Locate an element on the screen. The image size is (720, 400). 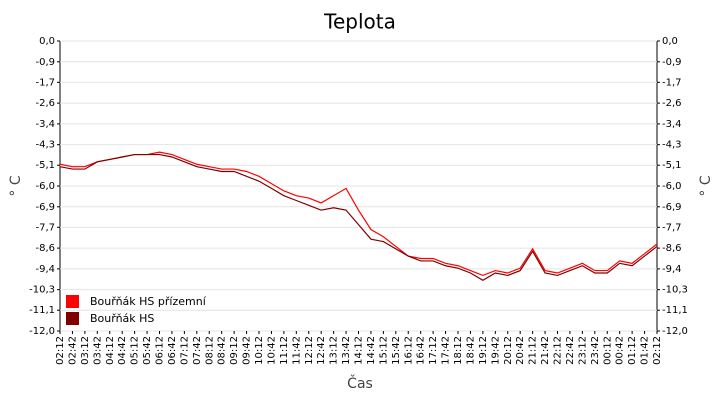
x-tick-label: 00:42 is located at coordinates (620, 350).